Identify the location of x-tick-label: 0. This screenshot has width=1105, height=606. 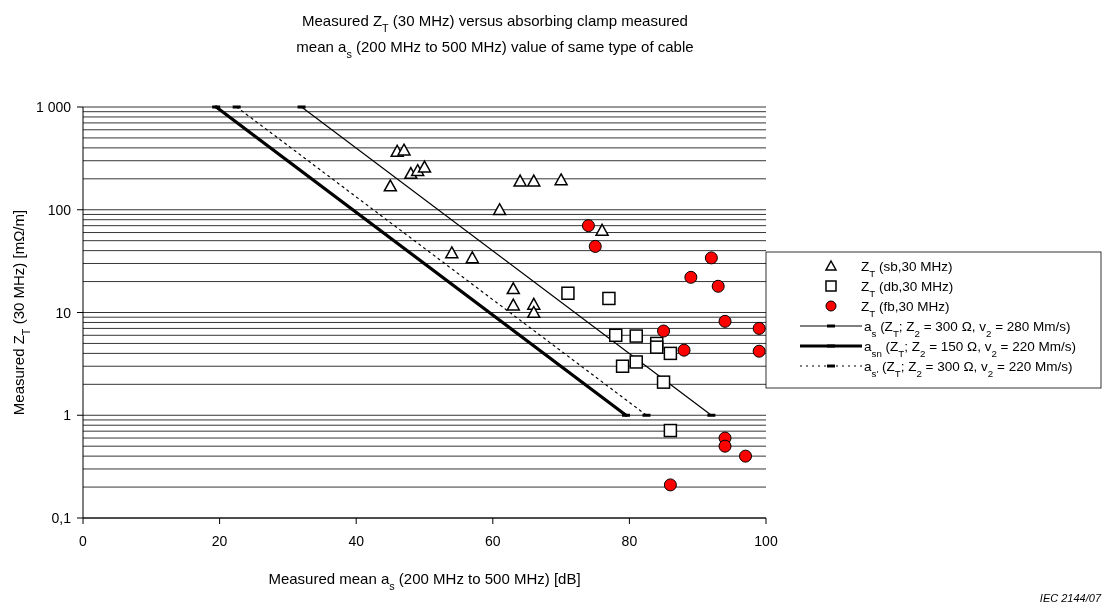
(83, 541).